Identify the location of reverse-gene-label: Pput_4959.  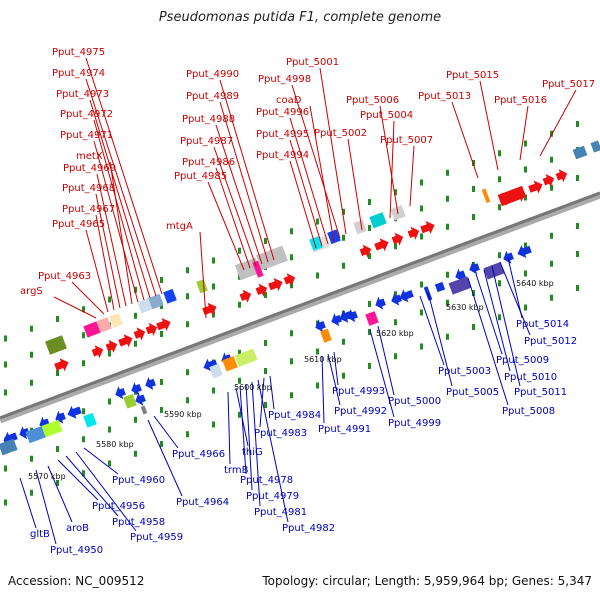
(156, 537).